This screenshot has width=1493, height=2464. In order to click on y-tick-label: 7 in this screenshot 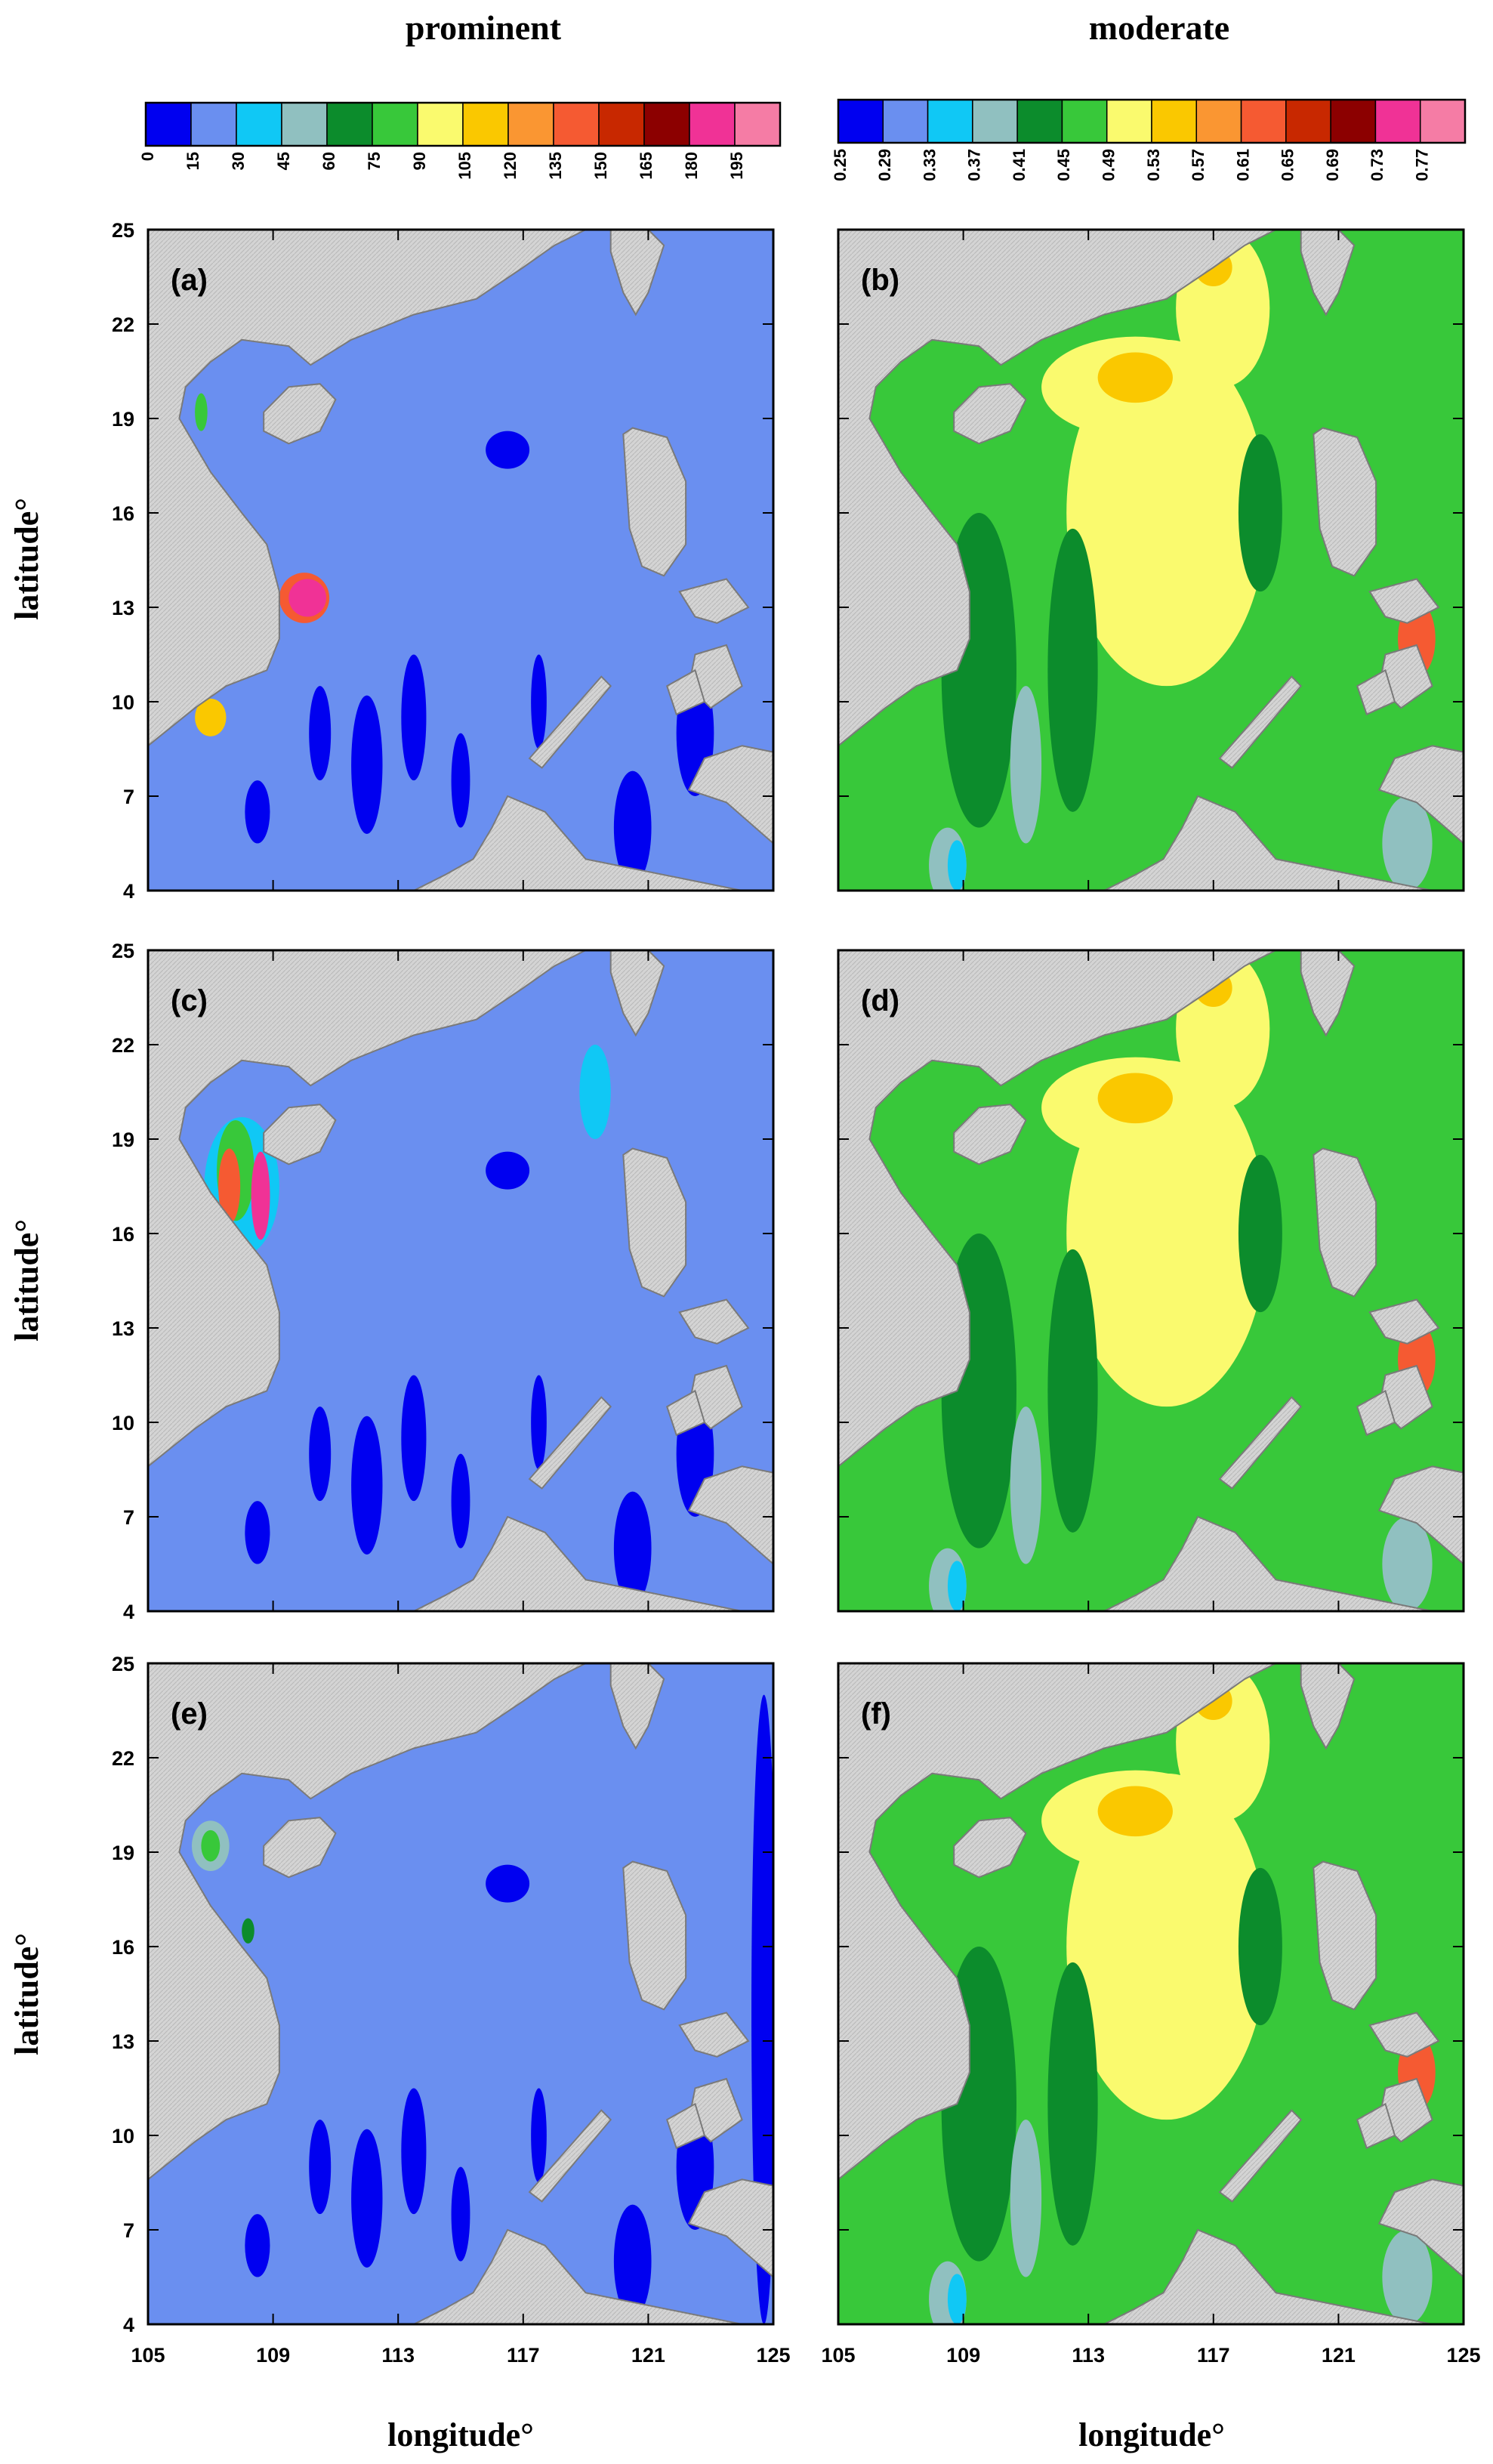, I will do `click(128, 797)`.